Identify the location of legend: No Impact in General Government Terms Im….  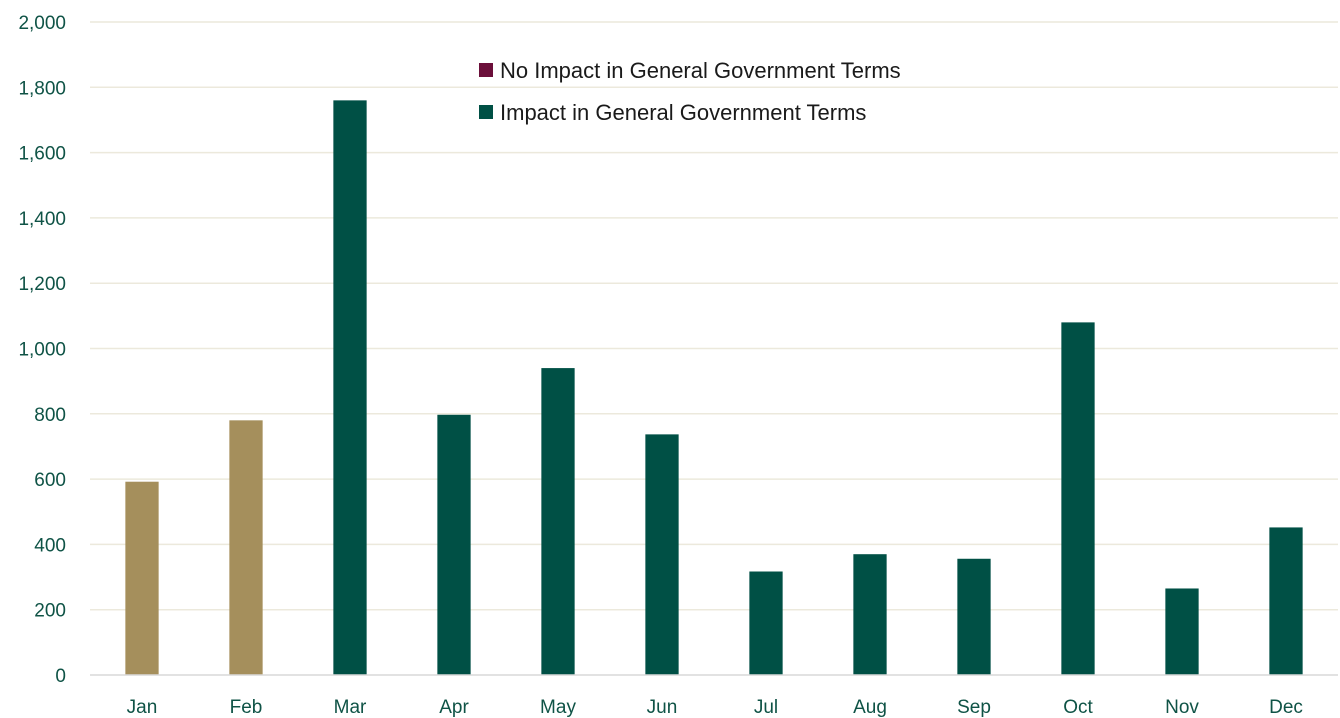
(690, 91).